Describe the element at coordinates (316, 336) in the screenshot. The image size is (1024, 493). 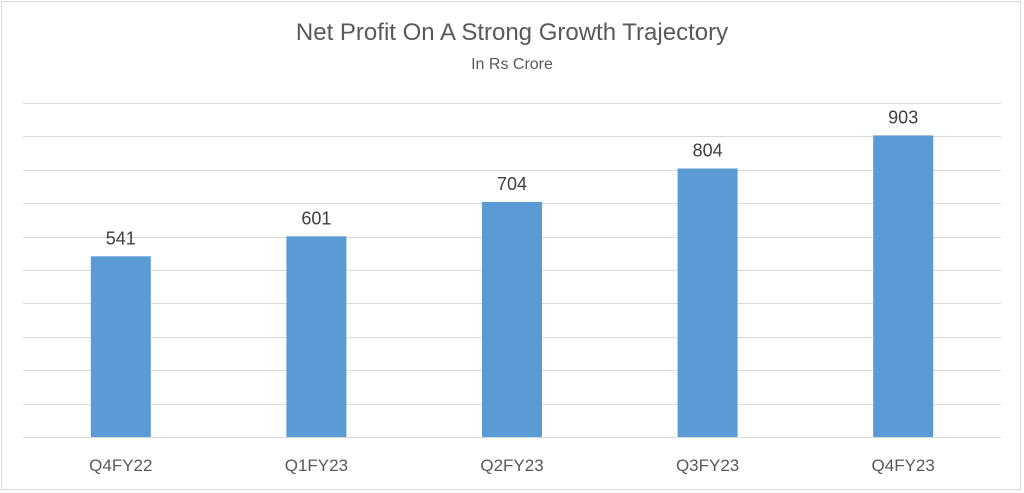
I see `bar-Q1FY23` at that location.